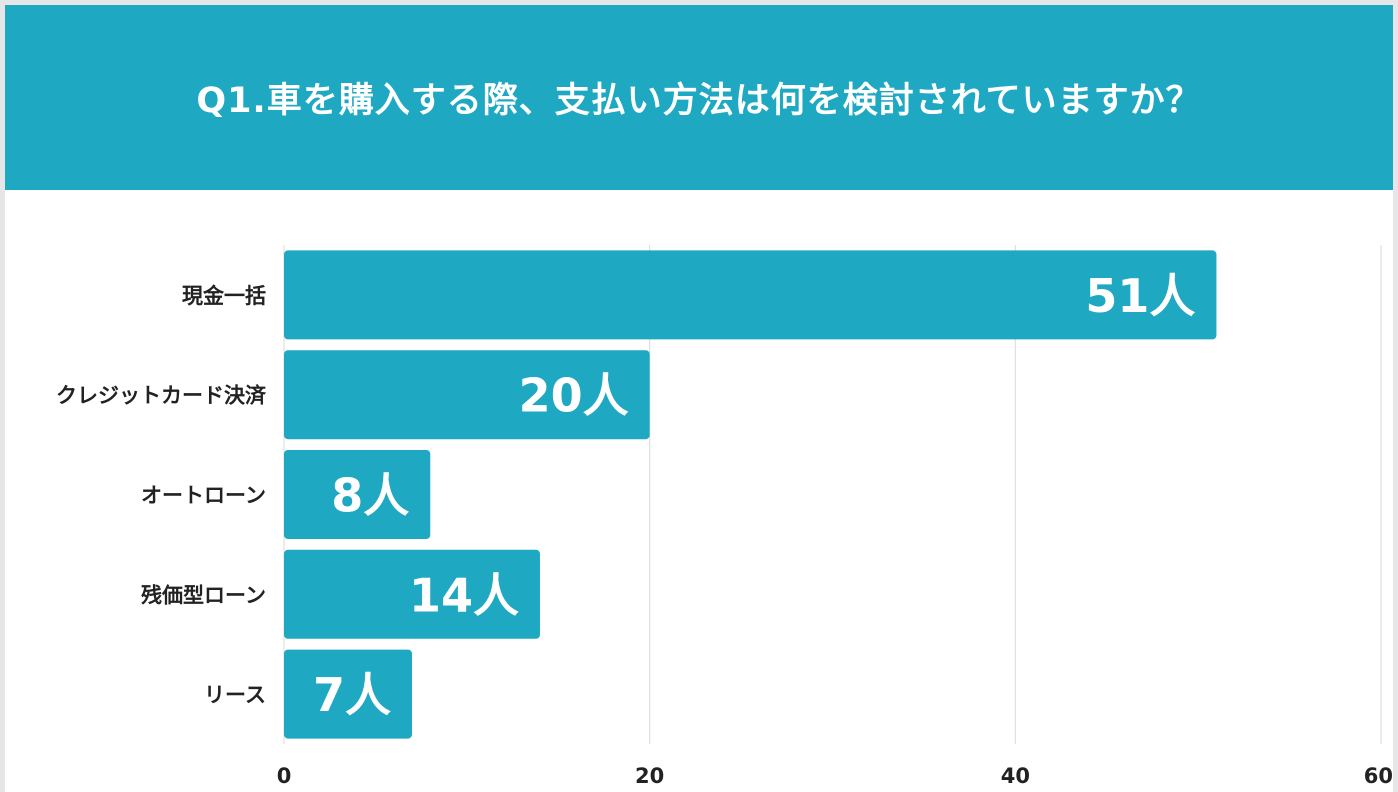 The width and height of the screenshot is (1398, 792). Describe the element at coordinates (235, 695) in the screenshot. I see `category-label-4: リース` at that location.